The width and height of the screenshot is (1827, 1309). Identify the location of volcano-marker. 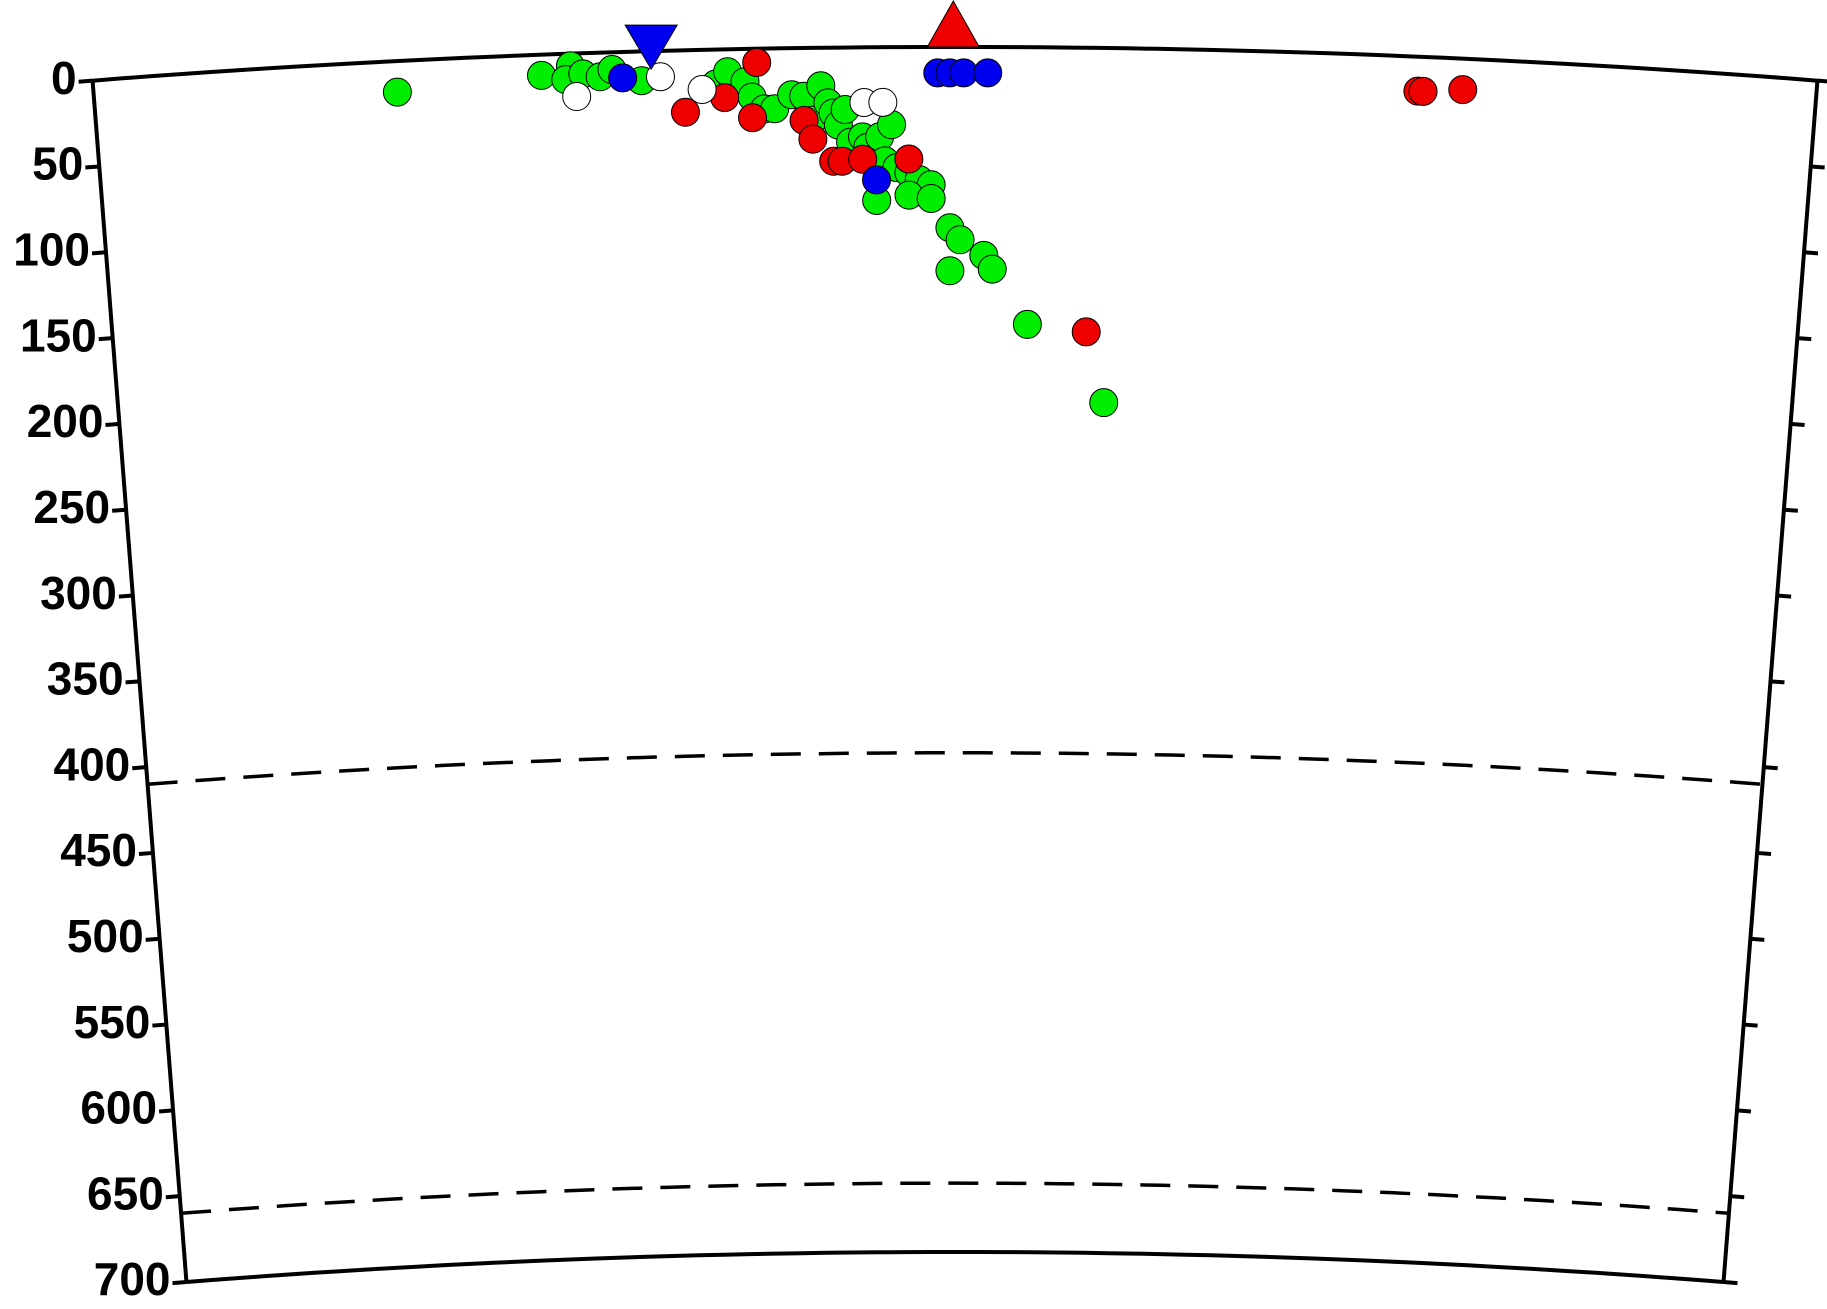
(953, 24).